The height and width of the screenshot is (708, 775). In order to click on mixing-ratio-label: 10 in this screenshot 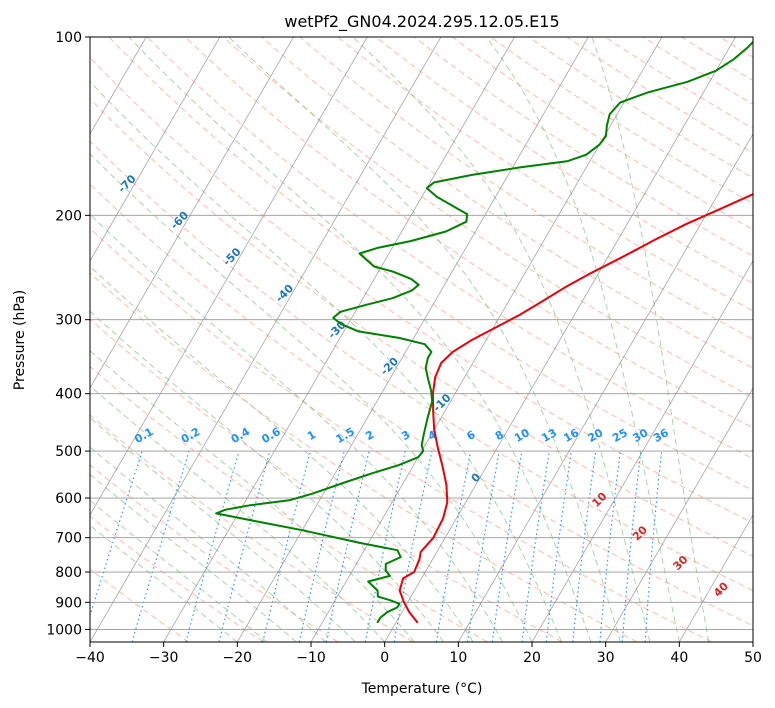, I will do `click(522, 435)`.